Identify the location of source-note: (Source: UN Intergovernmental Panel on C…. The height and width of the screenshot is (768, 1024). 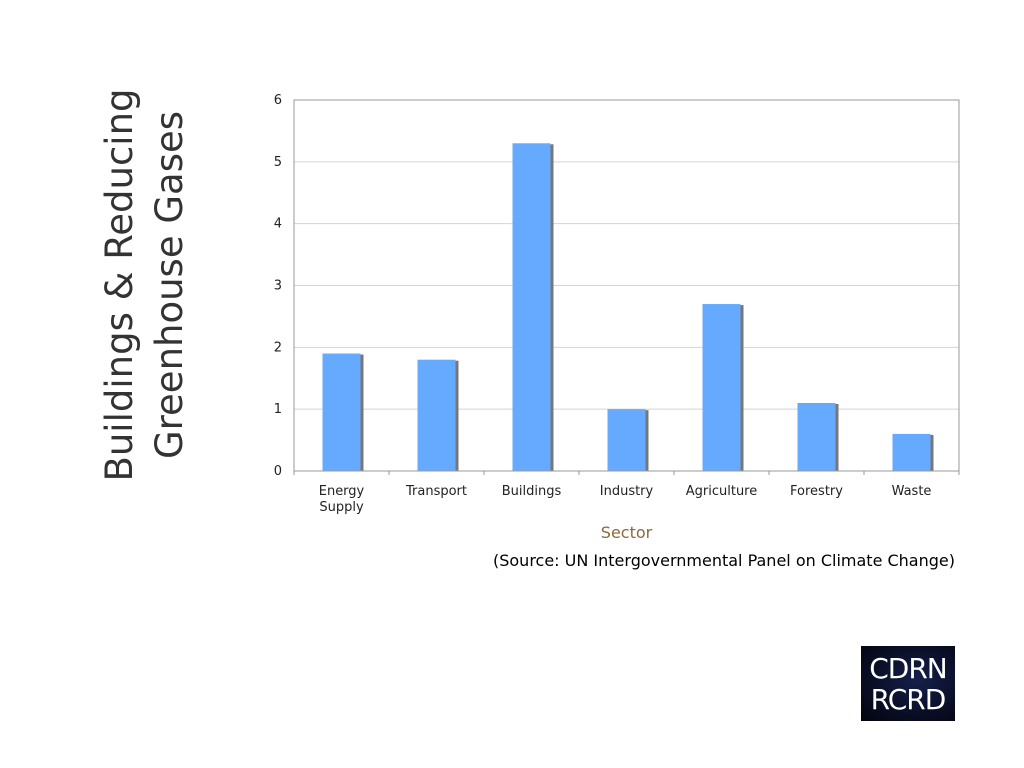
(723, 560).